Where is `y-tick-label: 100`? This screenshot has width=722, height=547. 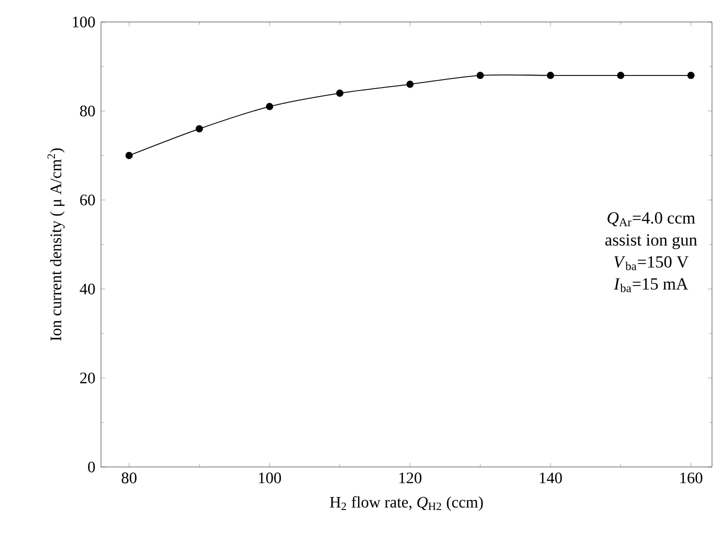
y-tick-label: 100 is located at coordinates (83, 22).